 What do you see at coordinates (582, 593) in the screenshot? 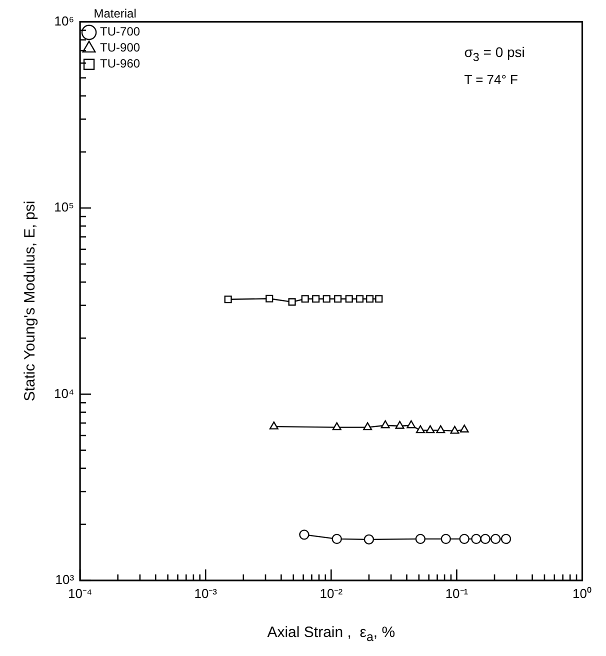
I see `x-tick-label: 10⁰` at bounding box center [582, 593].